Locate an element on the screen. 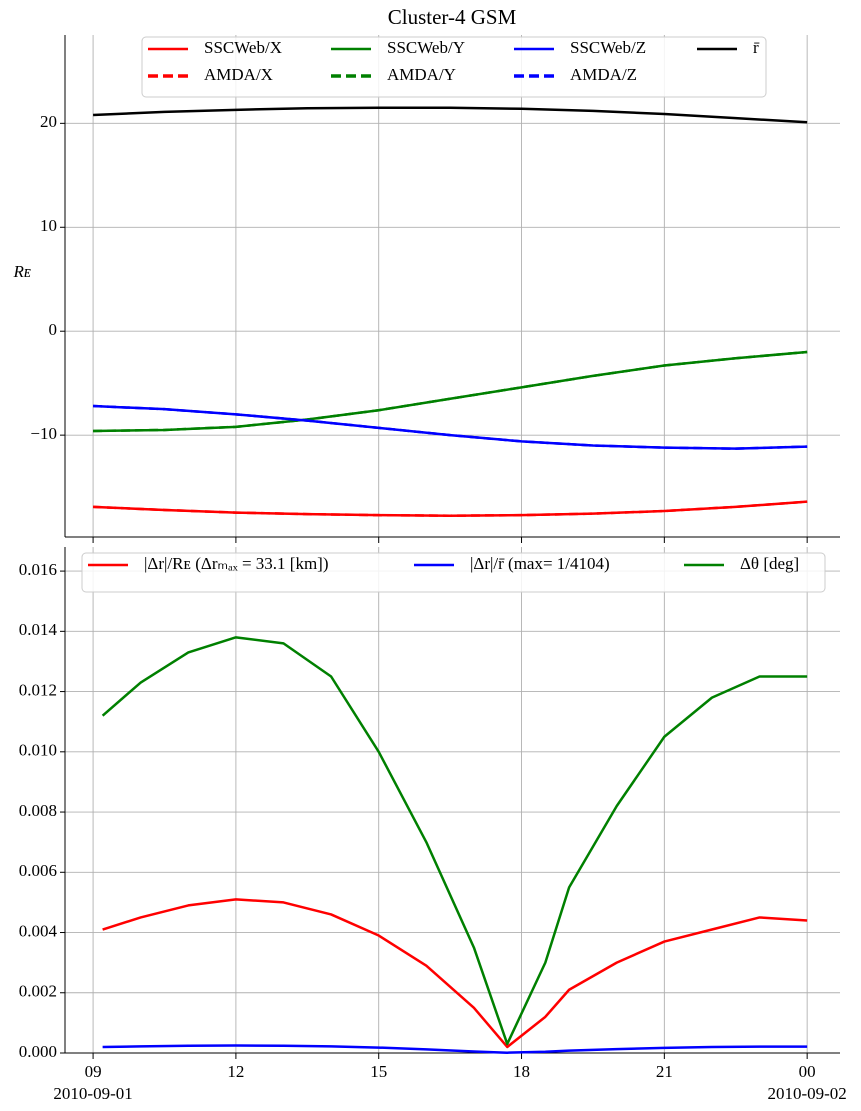 Image resolution: width=861 pixels, height=1111 pixels. y-tick-label: 0 is located at coordinates (53, 329).